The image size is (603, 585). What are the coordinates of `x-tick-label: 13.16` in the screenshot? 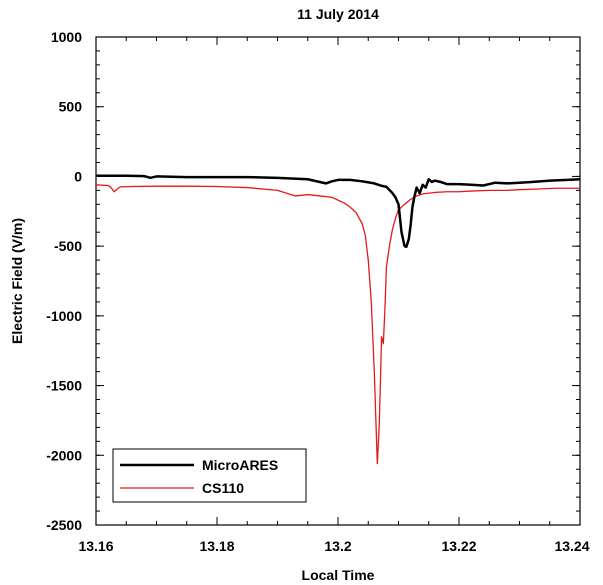 It's located at (95, 546).